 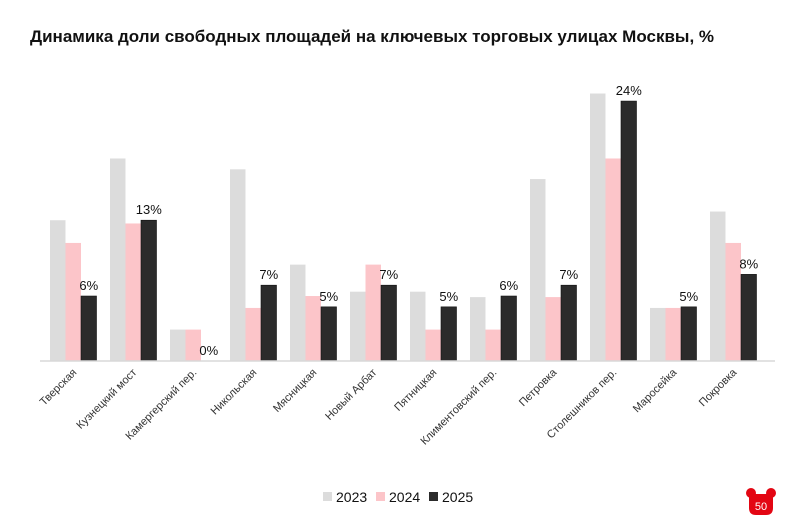 I want to click on data-label: 24%, so click(x=629, y=90).